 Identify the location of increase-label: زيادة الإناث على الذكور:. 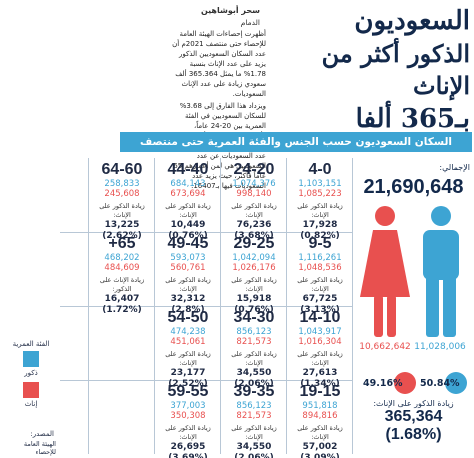
(122, 284).